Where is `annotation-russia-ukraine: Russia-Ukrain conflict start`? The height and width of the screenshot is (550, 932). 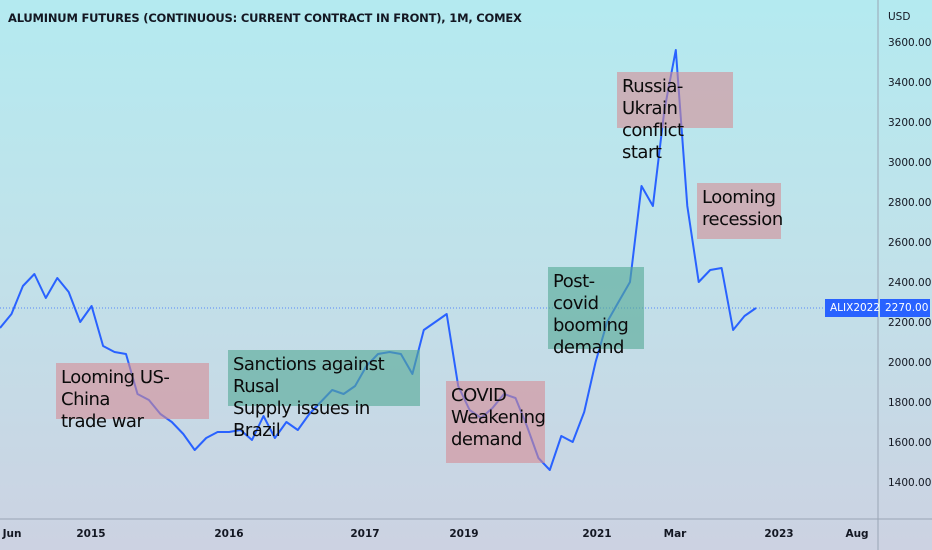
annotation-russia-ukraine: Russia-Ukrain conflict start is located at coordinates (675, 117).